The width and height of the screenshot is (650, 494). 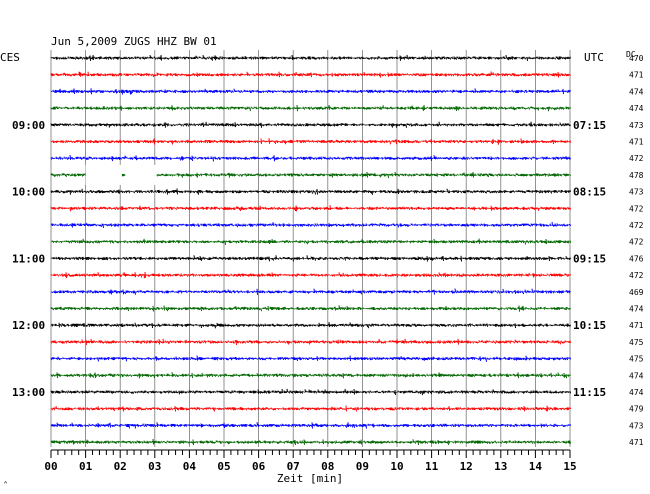 What do you see at coordinates (631, 54) in the screenshot?
I see `dc-column-label: DC` at bounding box center [631, 54].